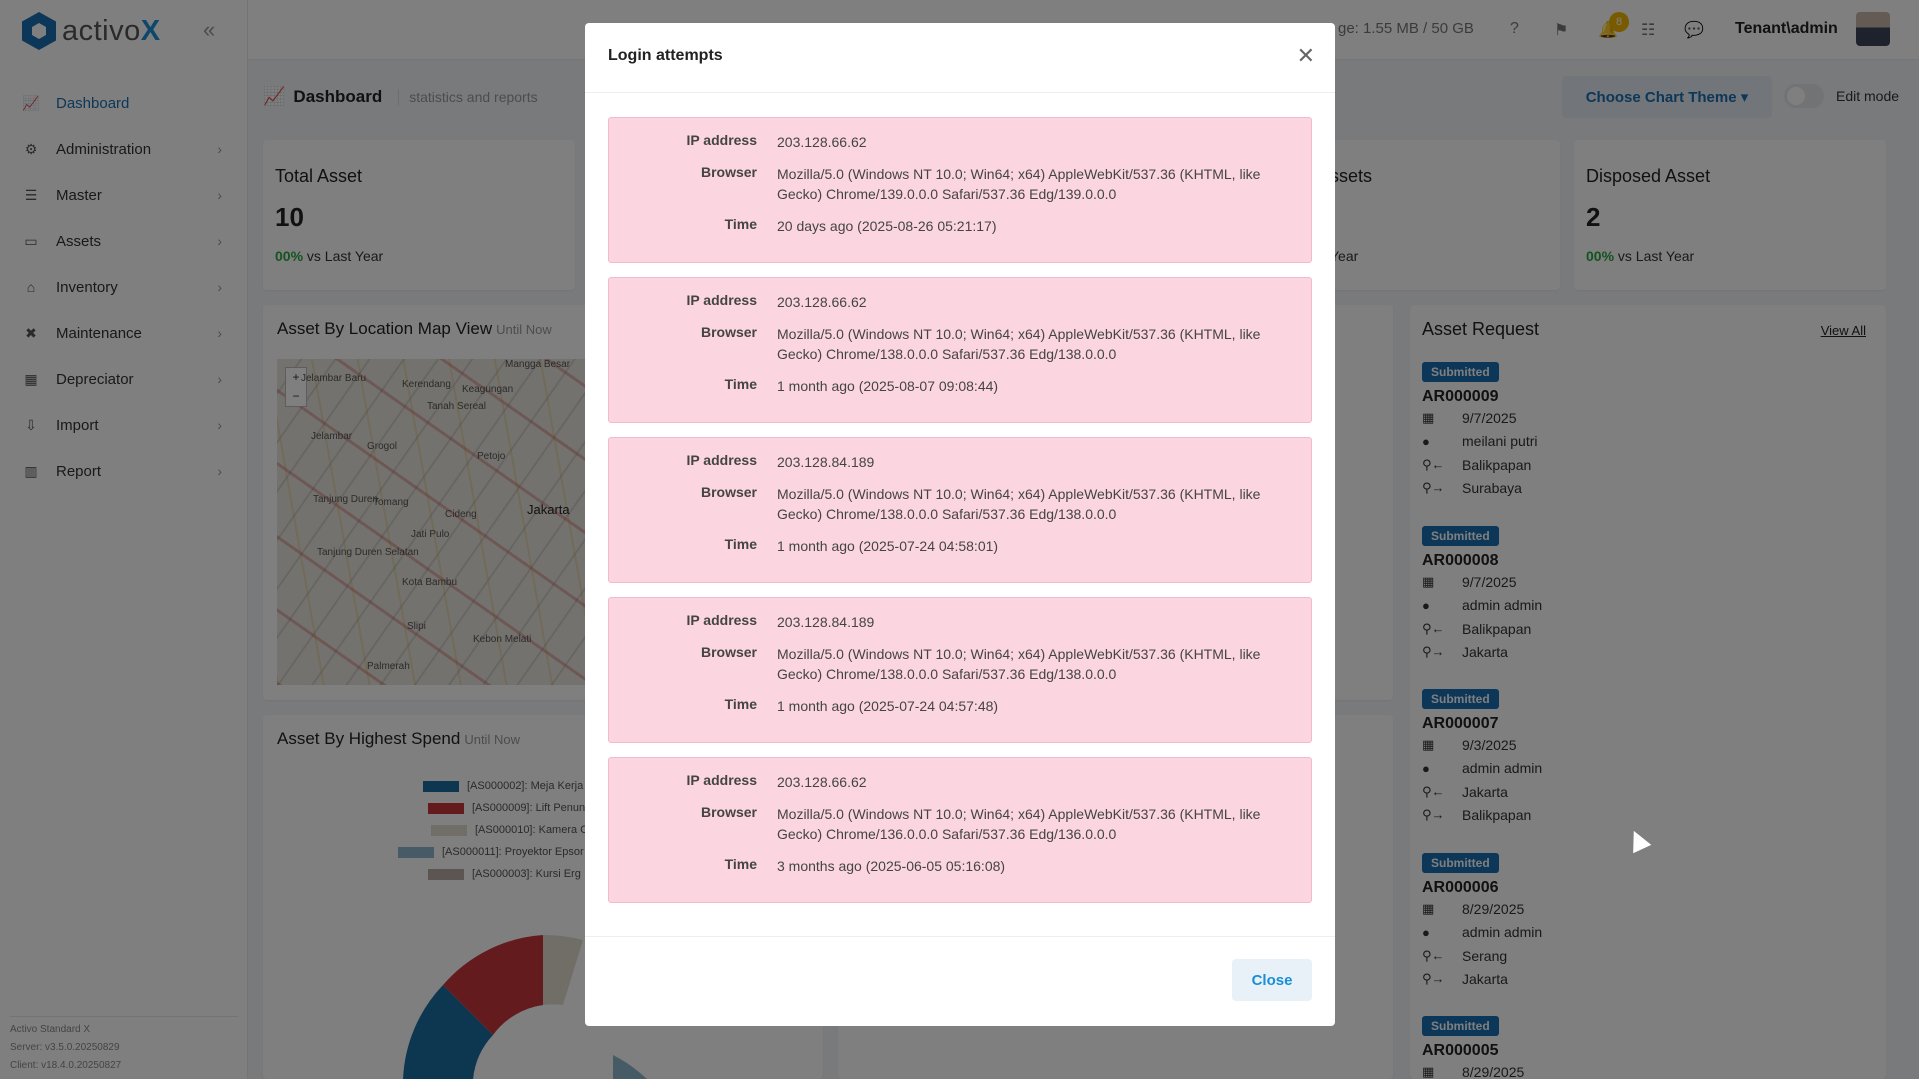  What do you see at coordinates (891, 866) in the screenshot?
I see `time-value: 3 months ago (2025-06-05 05:16:08)` at bounding box center [891, 866].